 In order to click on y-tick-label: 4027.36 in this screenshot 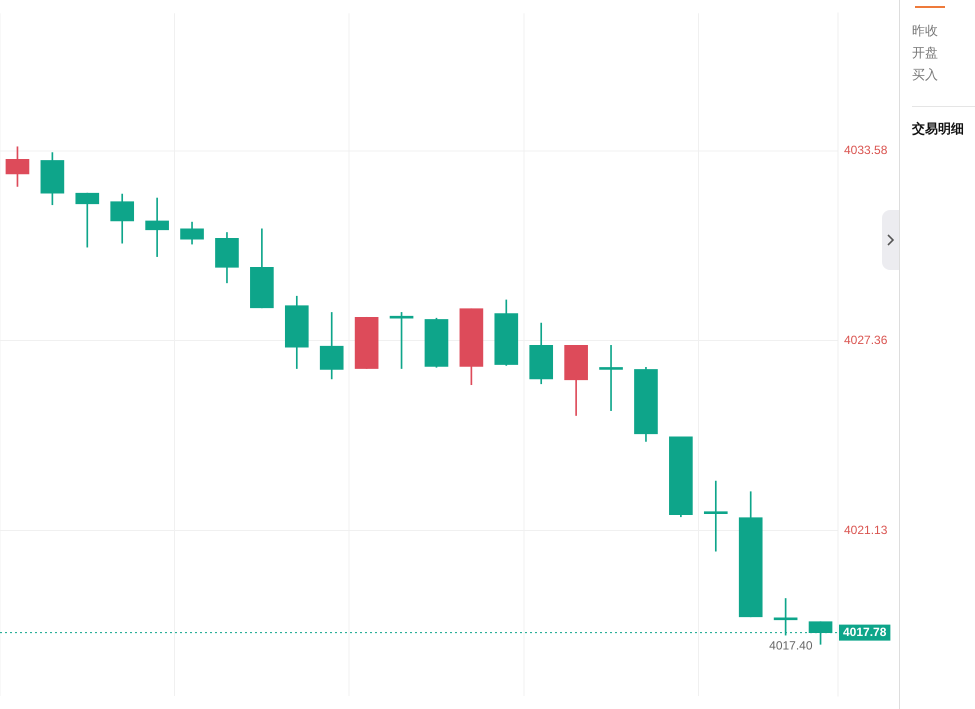, I will do `click(866, 339)`.